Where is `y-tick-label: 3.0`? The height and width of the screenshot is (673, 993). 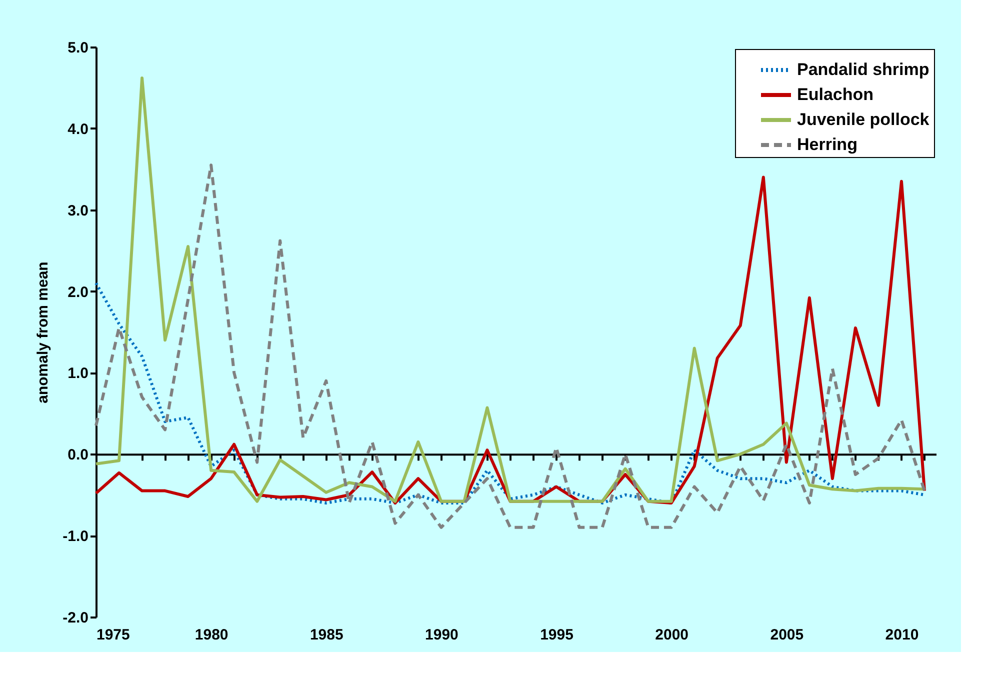 y-tick-label: 3.0 is located at coordinates (78, 211).